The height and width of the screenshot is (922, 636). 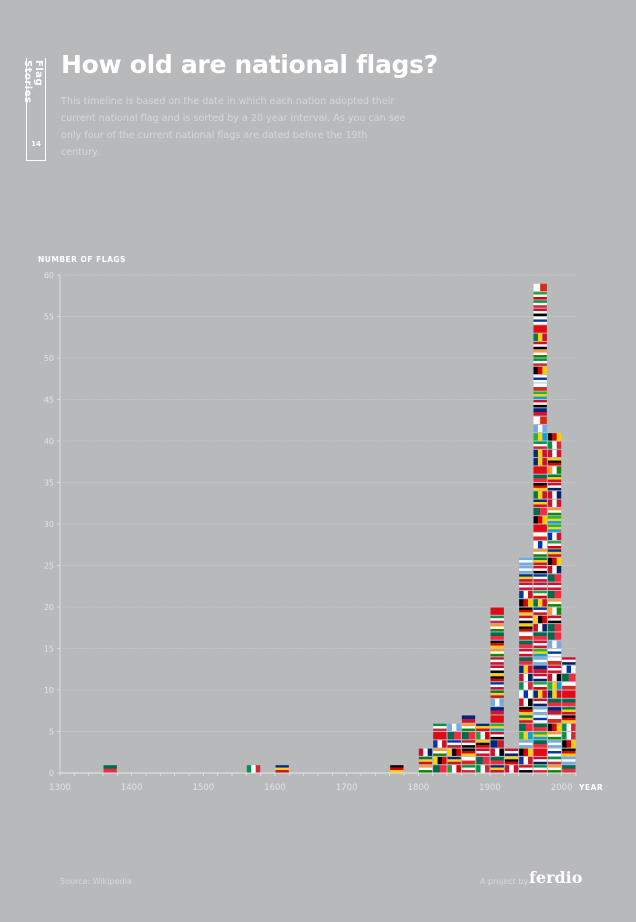 What do you see at coordinates (49, 358) in the screenshot?
I see `y-tick-label: 50` at bounding box center [49, 358].